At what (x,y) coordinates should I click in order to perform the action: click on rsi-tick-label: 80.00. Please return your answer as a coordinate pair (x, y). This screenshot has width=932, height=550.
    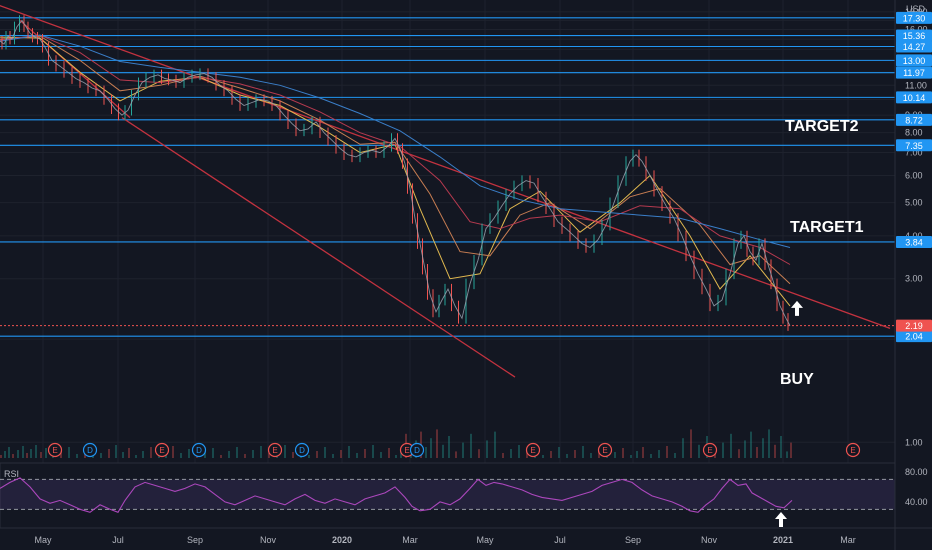
    Looking at the image, I should click on (916, 472).